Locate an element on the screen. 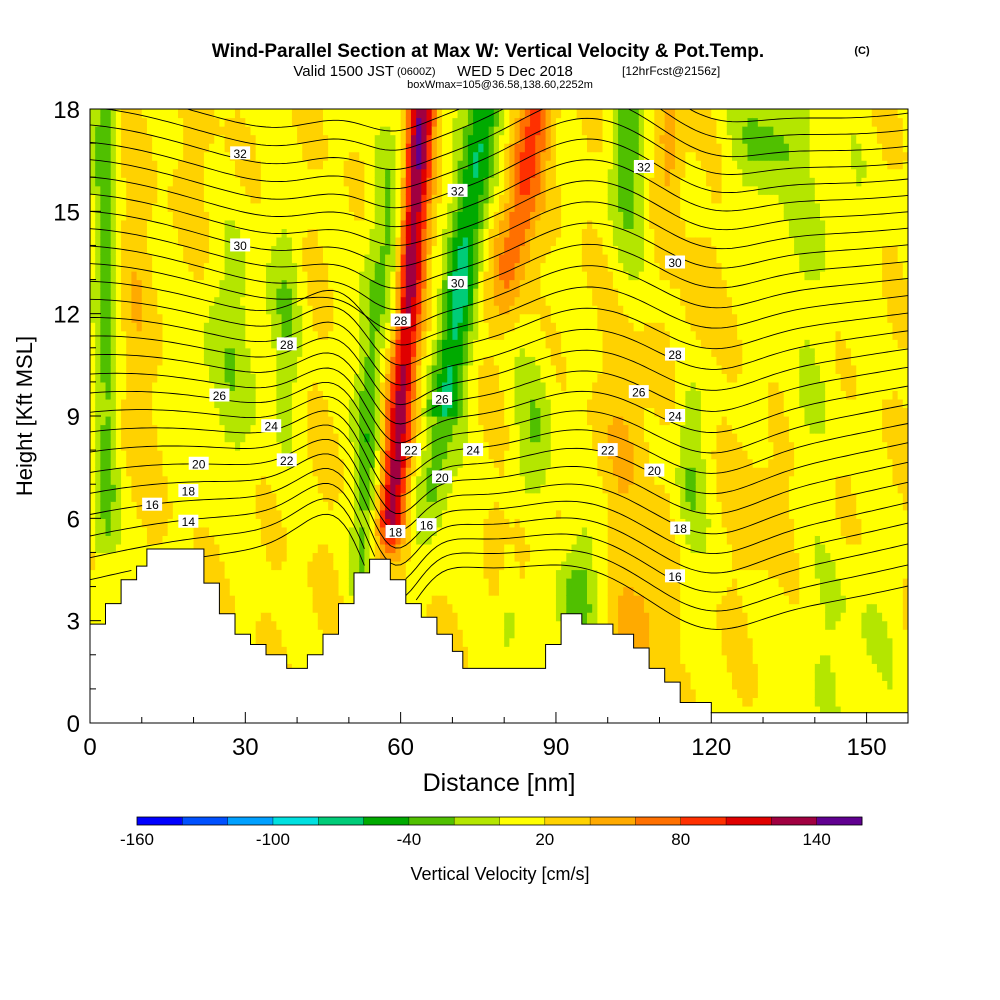 The height and width of the screenshot is (1000, 1000). colorbar-tick-label: 20 is located at coordinates (544, 839).